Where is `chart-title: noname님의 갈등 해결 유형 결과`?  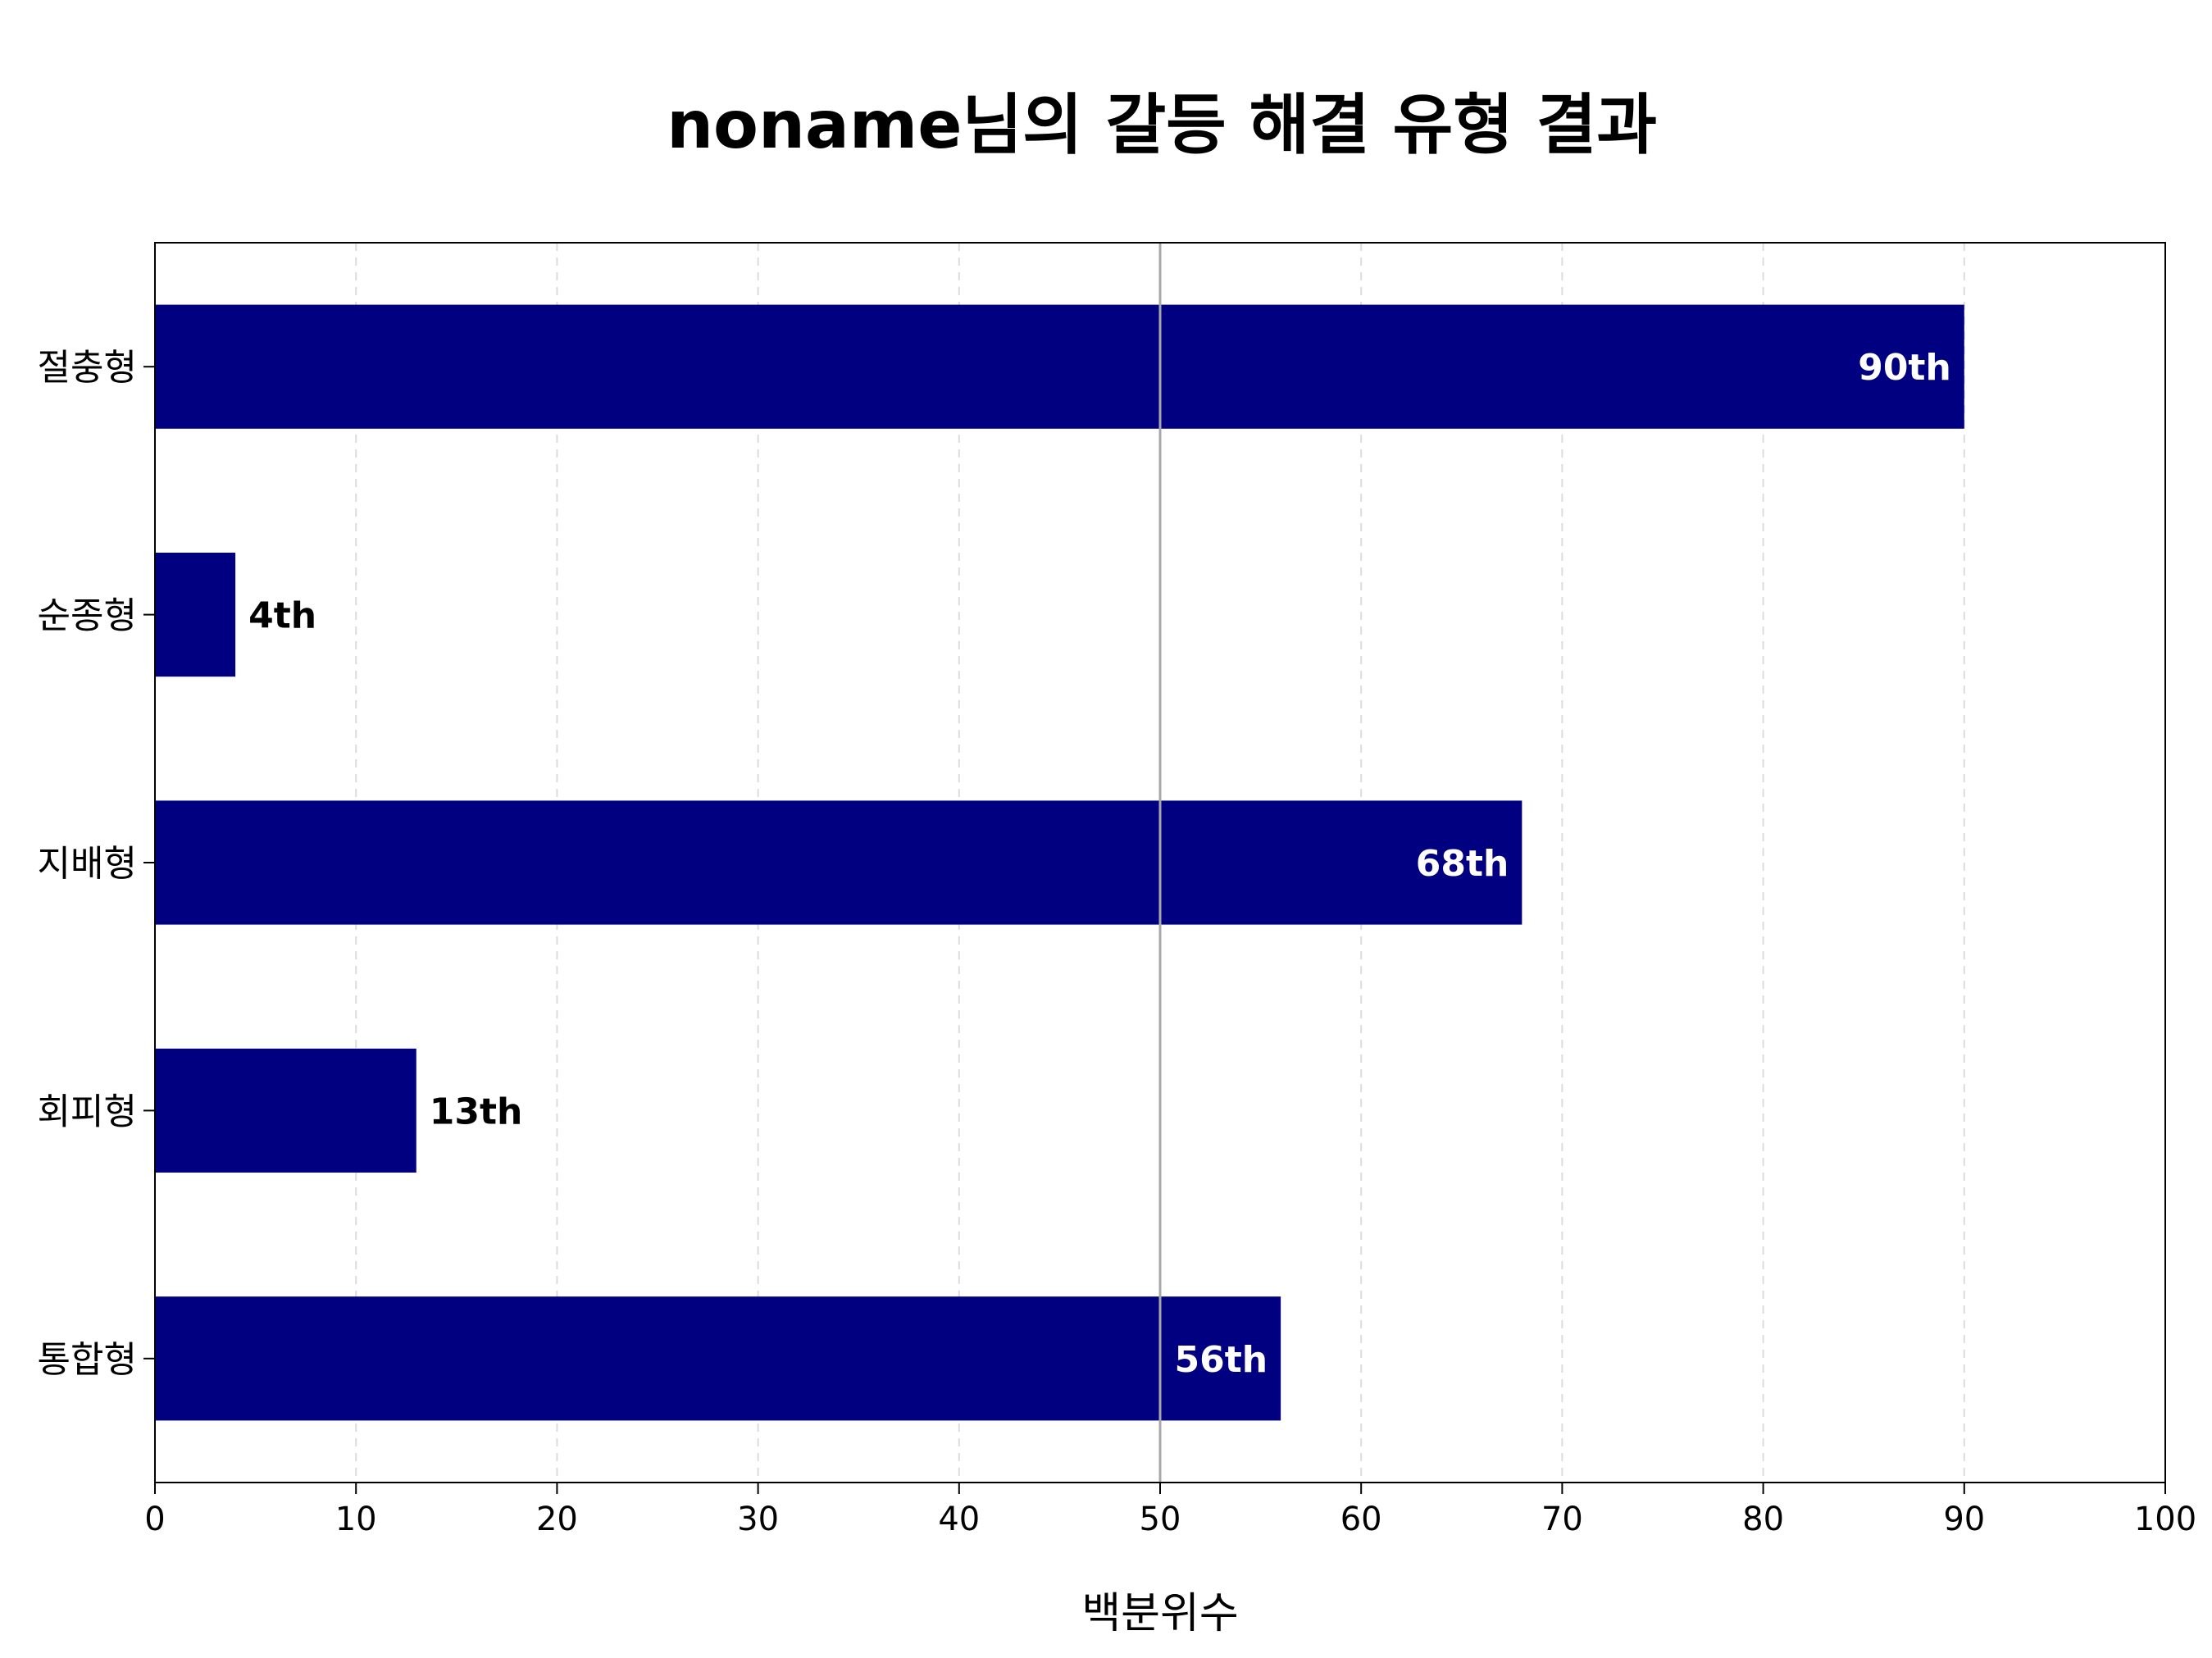
chart-title: noname님의 갈등 해결 유형 결과 is located at coordinates (1162, 125).